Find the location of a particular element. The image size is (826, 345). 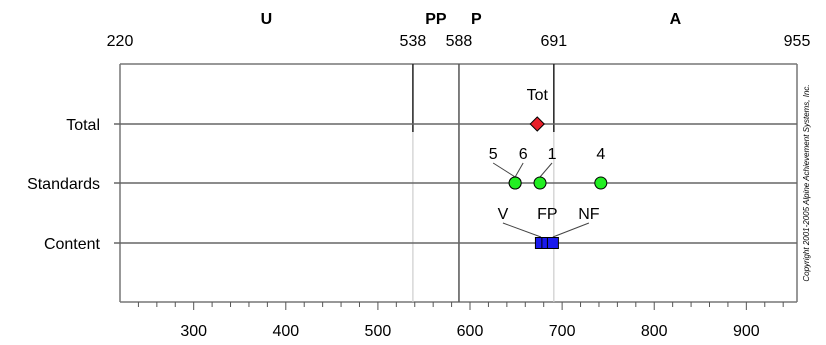

band-label-u: U is located at coordinates (267, 19).